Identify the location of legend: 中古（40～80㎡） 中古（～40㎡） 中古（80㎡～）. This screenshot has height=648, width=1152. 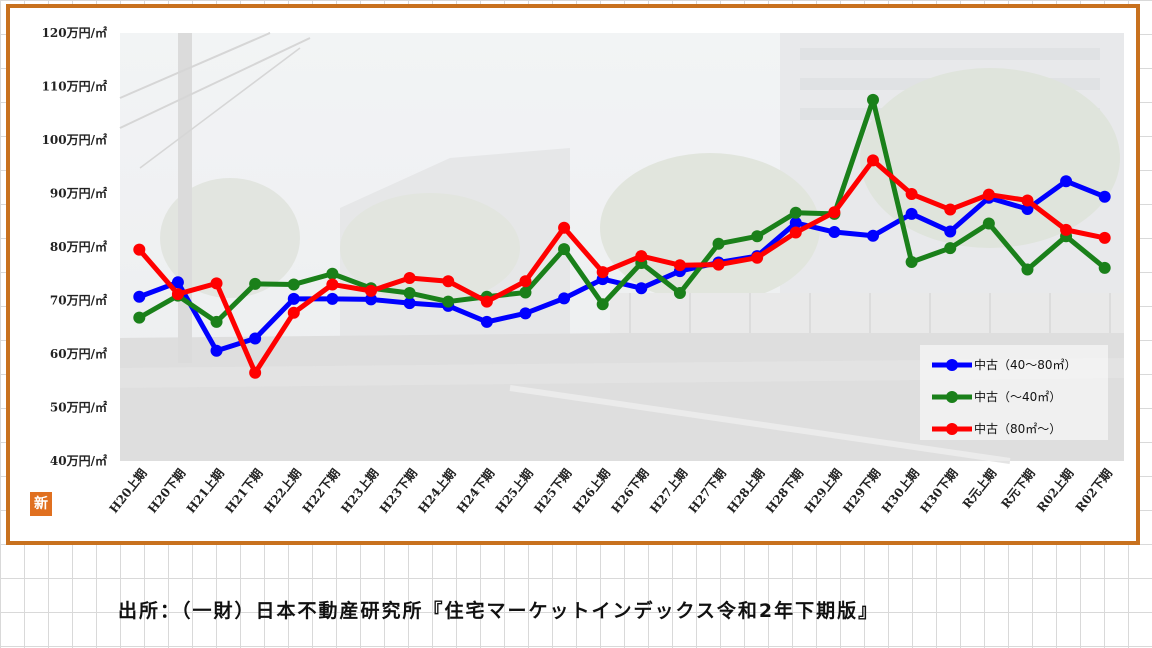
(1014, 392).